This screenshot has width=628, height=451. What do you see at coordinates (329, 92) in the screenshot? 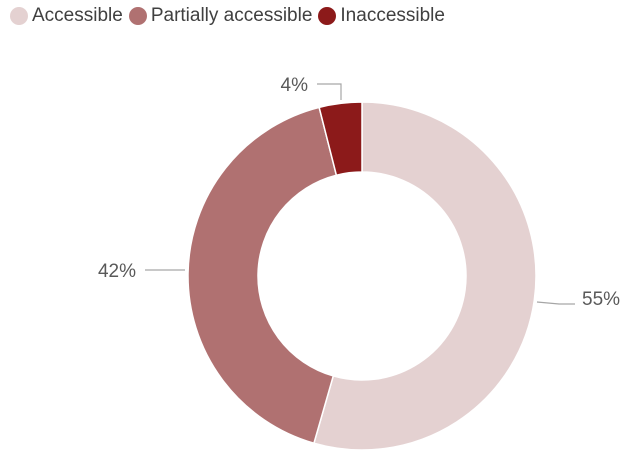
I see `leader-line-inaccessible` at bounding box center [329, 92].